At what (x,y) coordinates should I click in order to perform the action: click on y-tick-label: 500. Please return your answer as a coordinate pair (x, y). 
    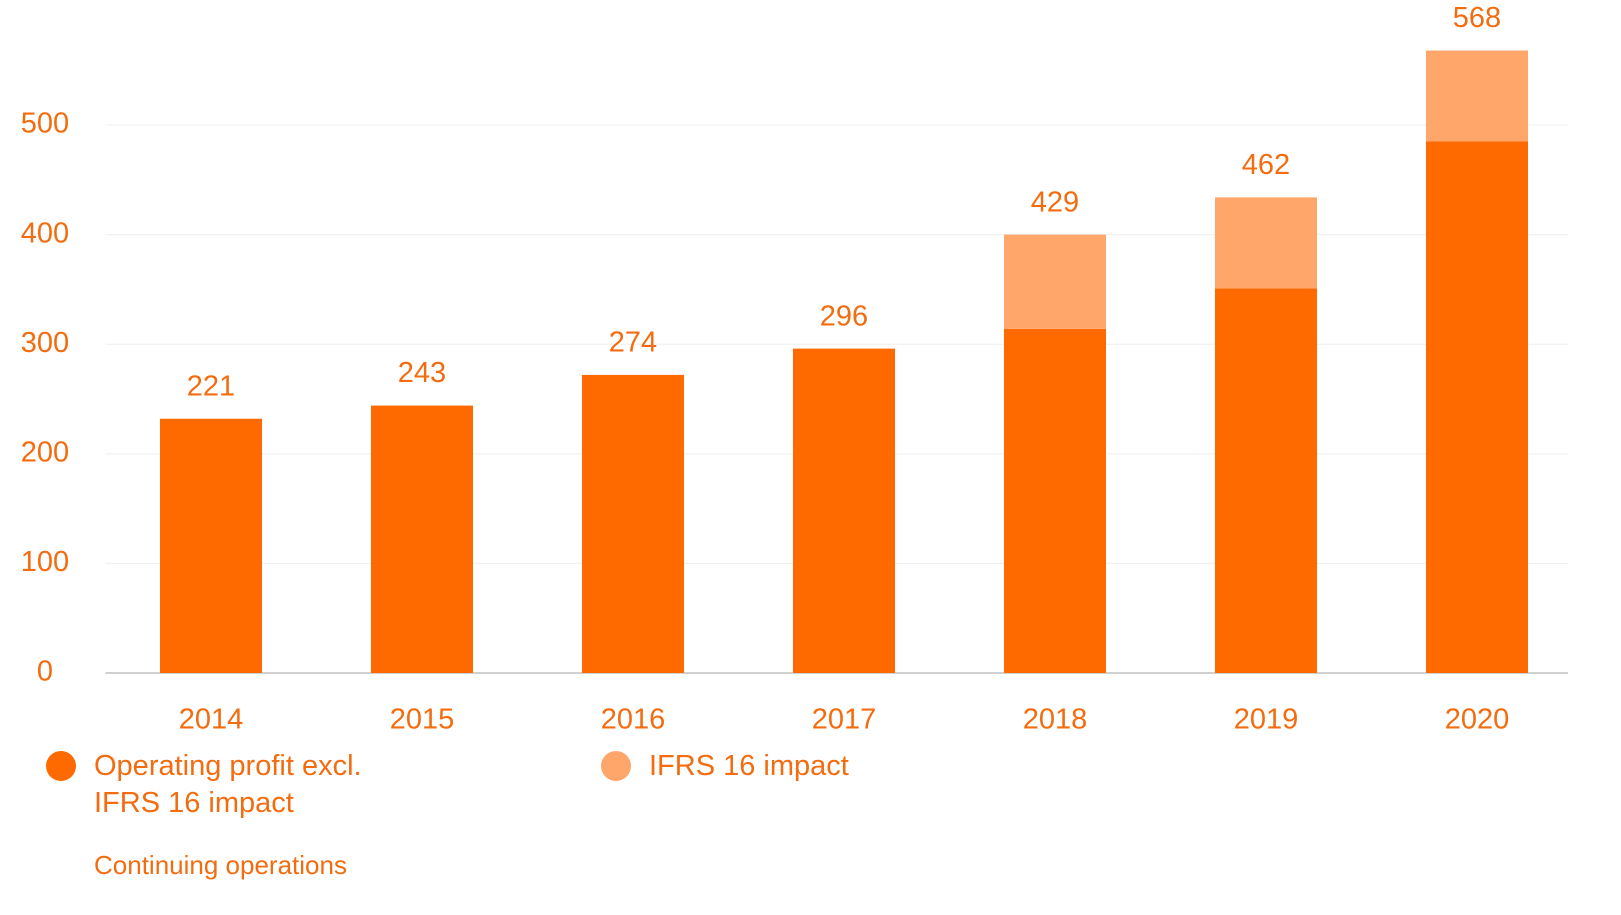
    Looking at the image, I should click on (45, 124).